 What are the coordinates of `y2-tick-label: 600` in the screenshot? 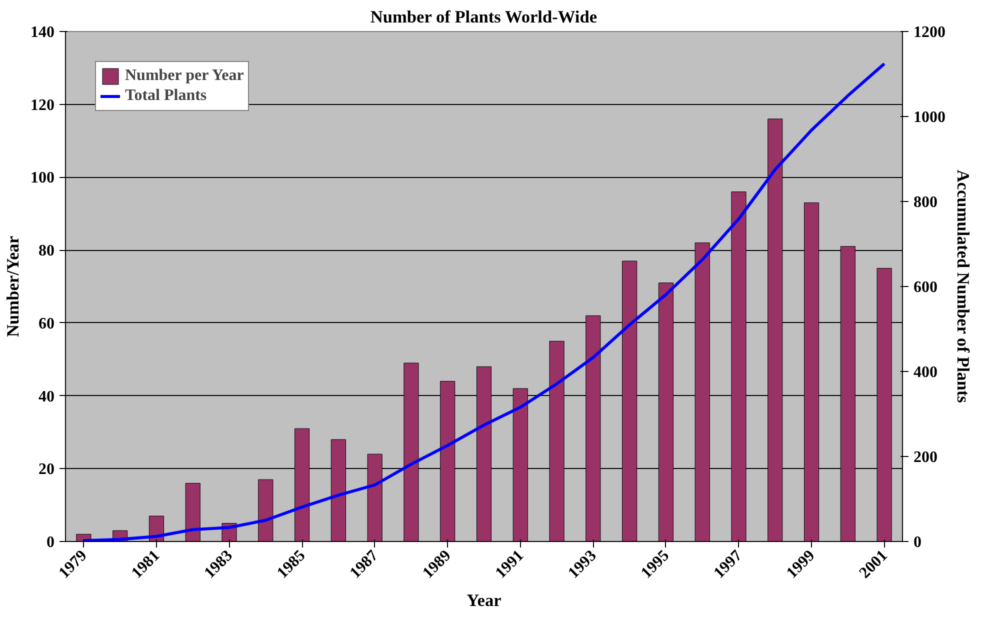 It's located at (926, 287).